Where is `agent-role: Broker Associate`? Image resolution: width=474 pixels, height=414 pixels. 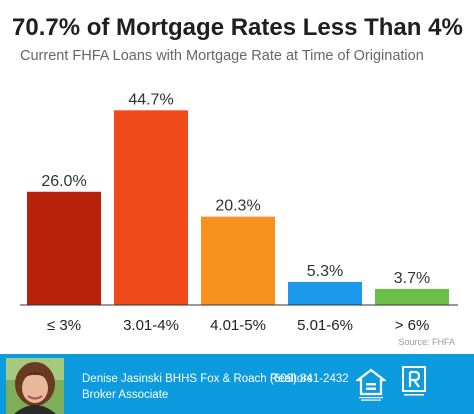 agent-role: Broker Associate is located at coordinates (125, 395).